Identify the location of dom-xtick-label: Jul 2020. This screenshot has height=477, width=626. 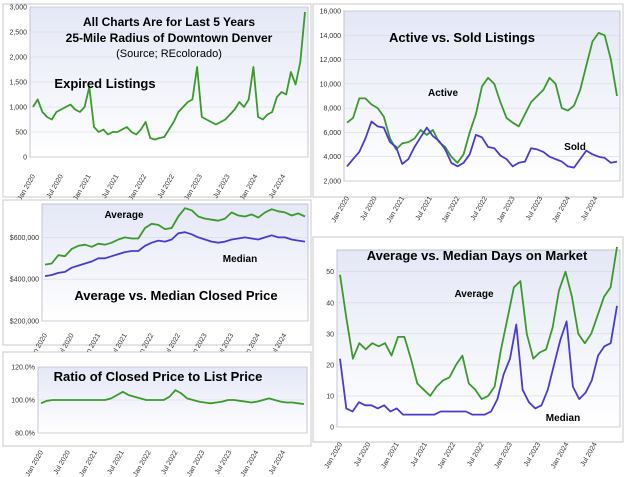
(362, 454).